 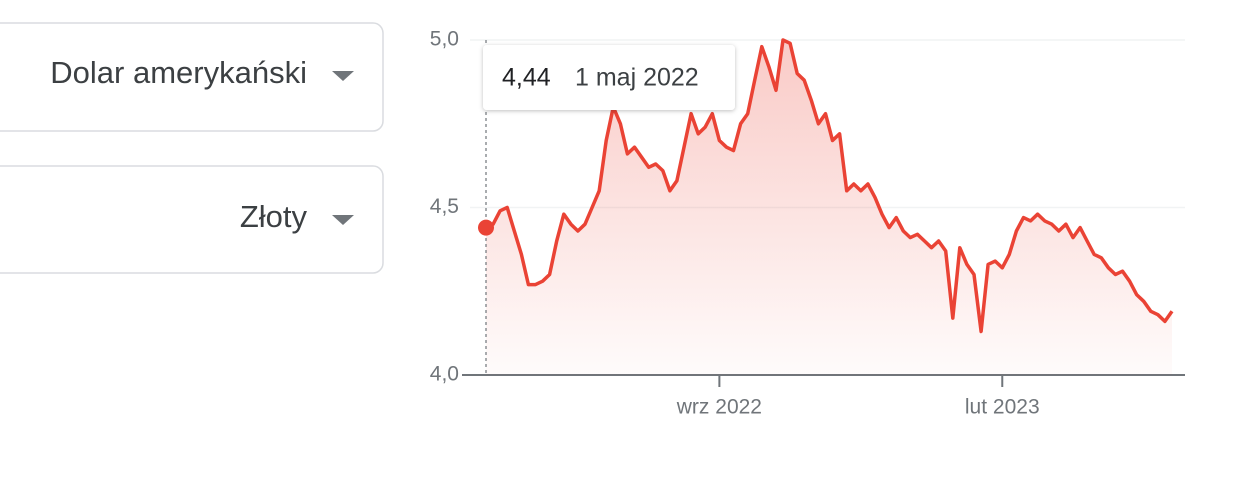 What do you see at coordinates (444, 39) in the screenshot?
I see `y-tick-label: 5,0` at bounding box center [444, 39].